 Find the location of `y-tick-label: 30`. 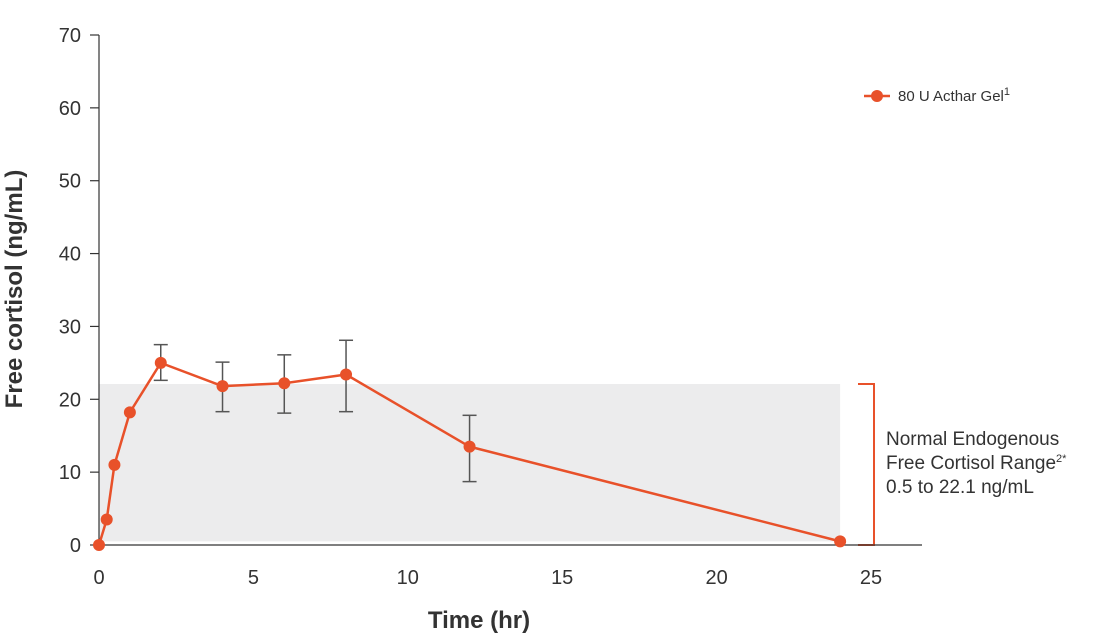

y-tick-label: 30 is located at coordinates (70, 327).